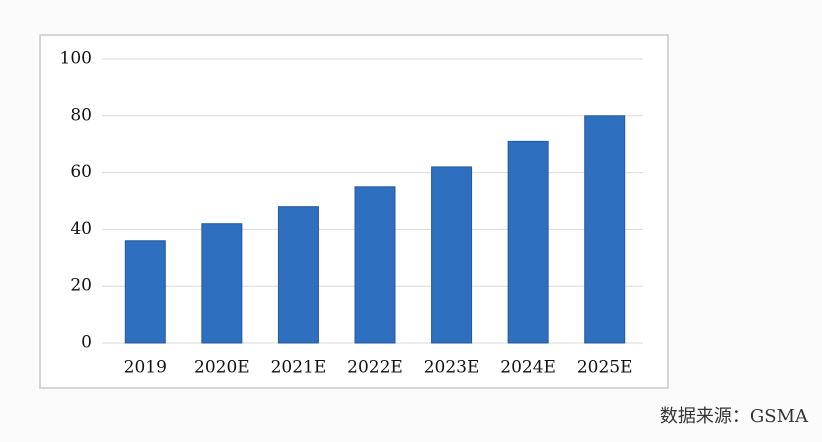  I want to click on x-tick-label: 2019, so click(145, 368).